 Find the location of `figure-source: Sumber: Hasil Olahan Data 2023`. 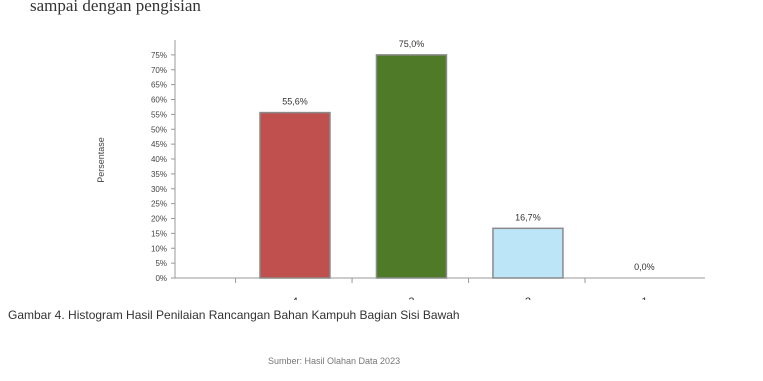

figure-source: Sumber: Hasil Olahan Data 2023 is located at coordinates (334, 361).